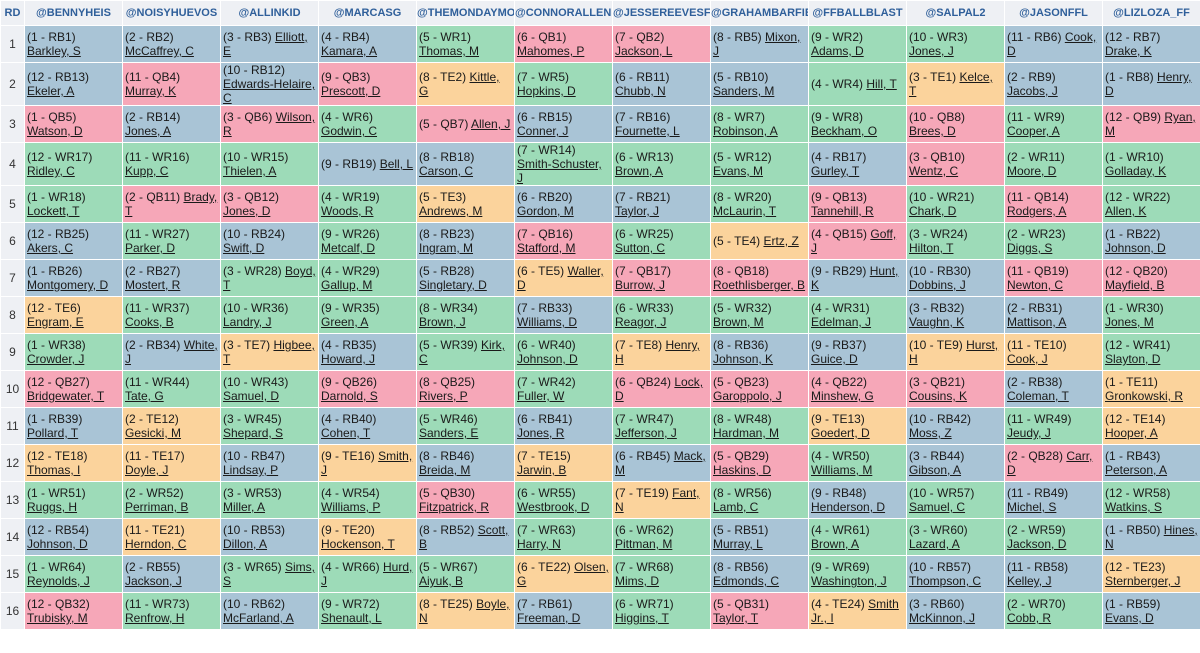 Image resolution: width=1200 pixels, height=653 pixels. Describe the element at coordinates (848, 507) in the screenshot. I see `player-name-link: Henderson, D` at that location.